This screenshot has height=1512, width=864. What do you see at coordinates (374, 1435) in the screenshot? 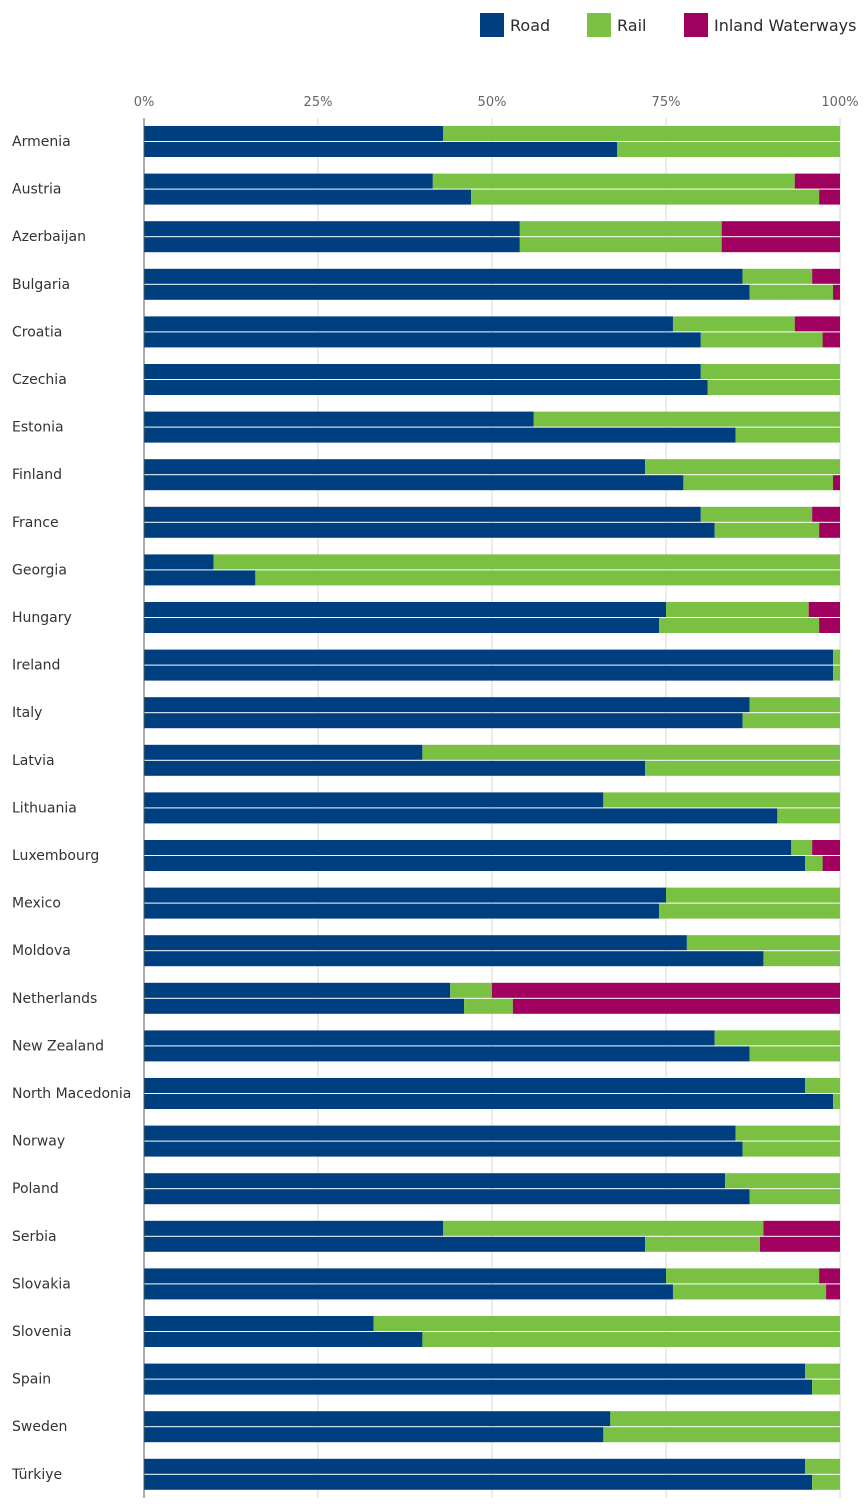
I see `bar-sweden-2-road` at bounding box center [374, 1435].